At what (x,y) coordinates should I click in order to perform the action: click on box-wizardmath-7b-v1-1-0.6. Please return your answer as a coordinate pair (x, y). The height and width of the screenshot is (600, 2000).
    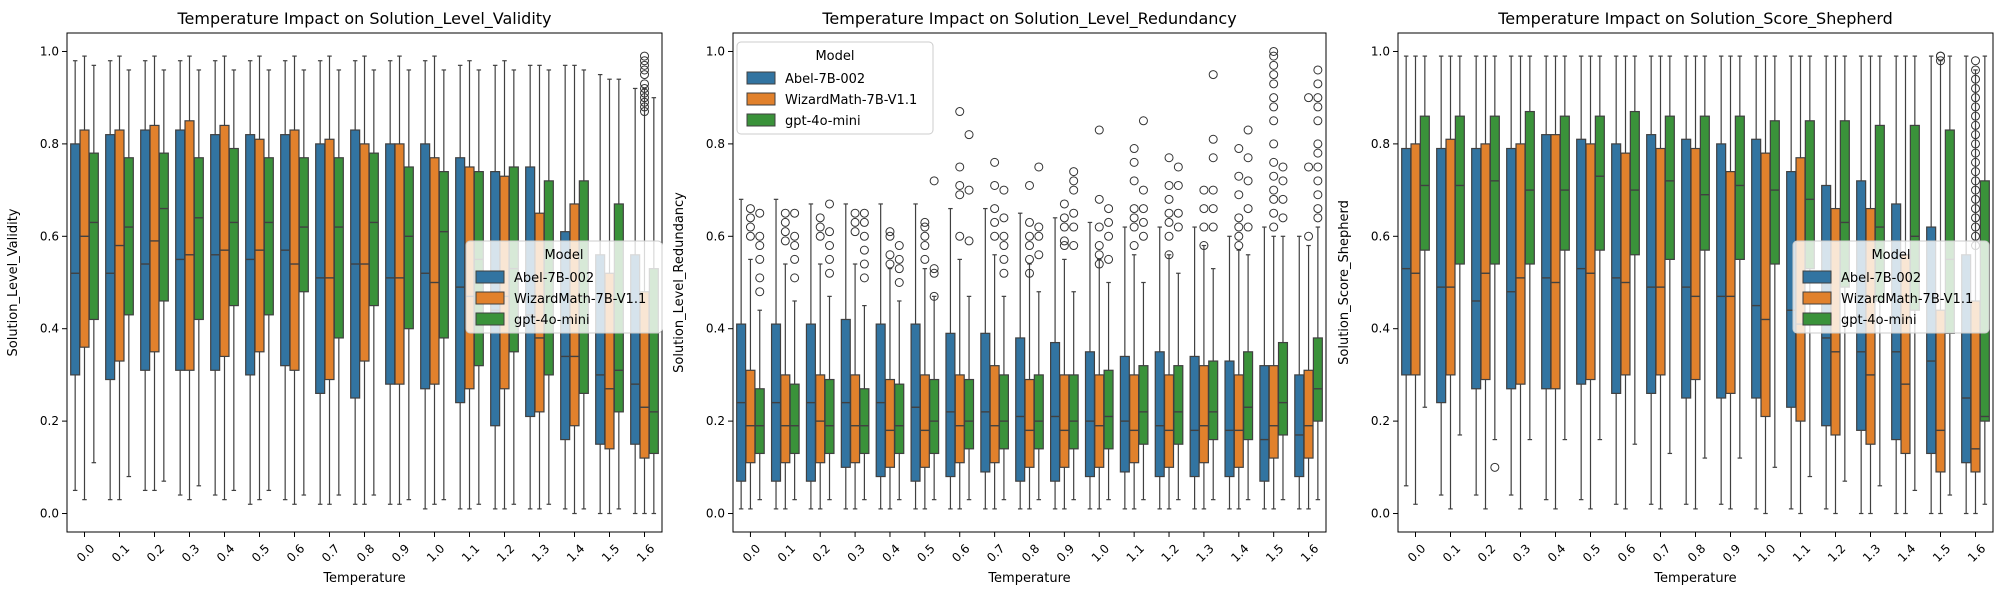
    Looking at the image, I should click on (1625, 282).